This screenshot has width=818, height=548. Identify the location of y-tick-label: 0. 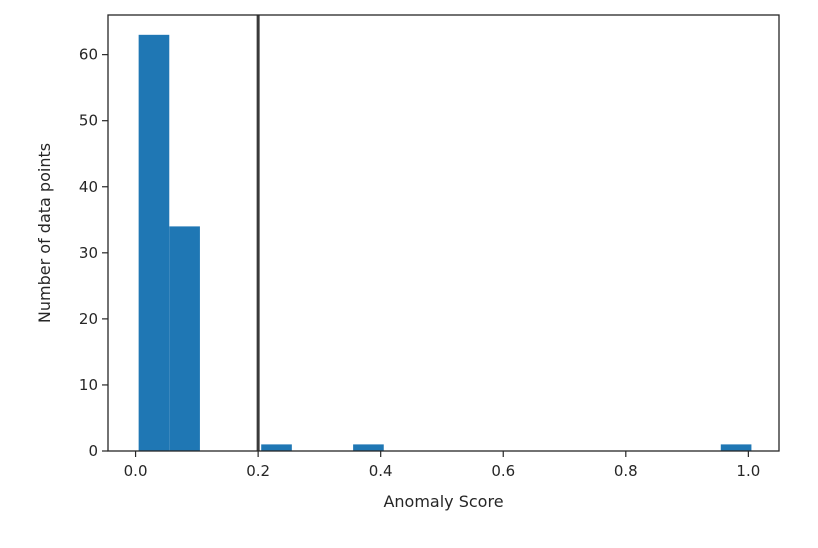
(93, 451).